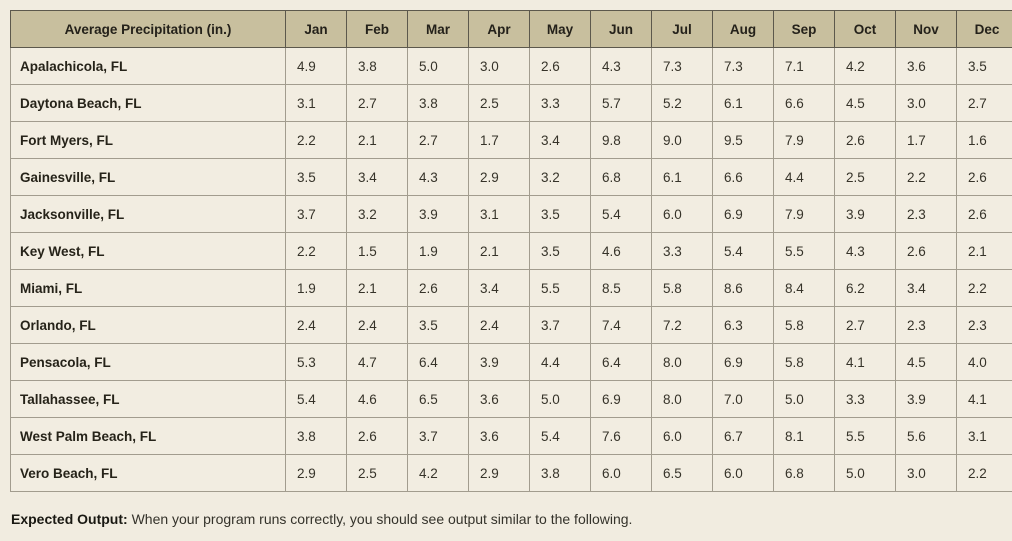  I want to click on value-cell: 6.6, so click(804, 103).